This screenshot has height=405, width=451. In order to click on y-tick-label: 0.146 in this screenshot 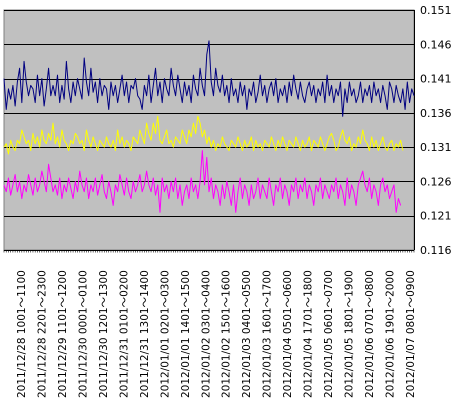, I will do `click(435, 44)`.